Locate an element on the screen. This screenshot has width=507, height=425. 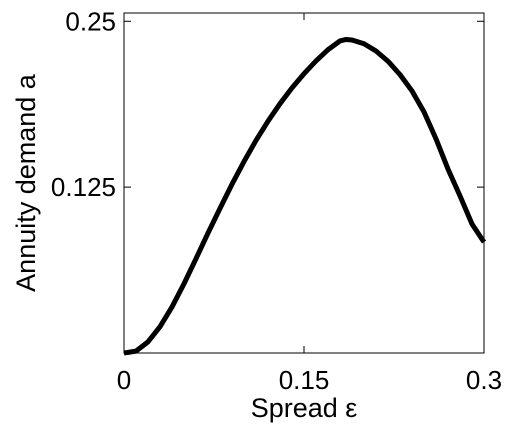
x-tick-label: 0.15 is located at coordinates (304, 380).